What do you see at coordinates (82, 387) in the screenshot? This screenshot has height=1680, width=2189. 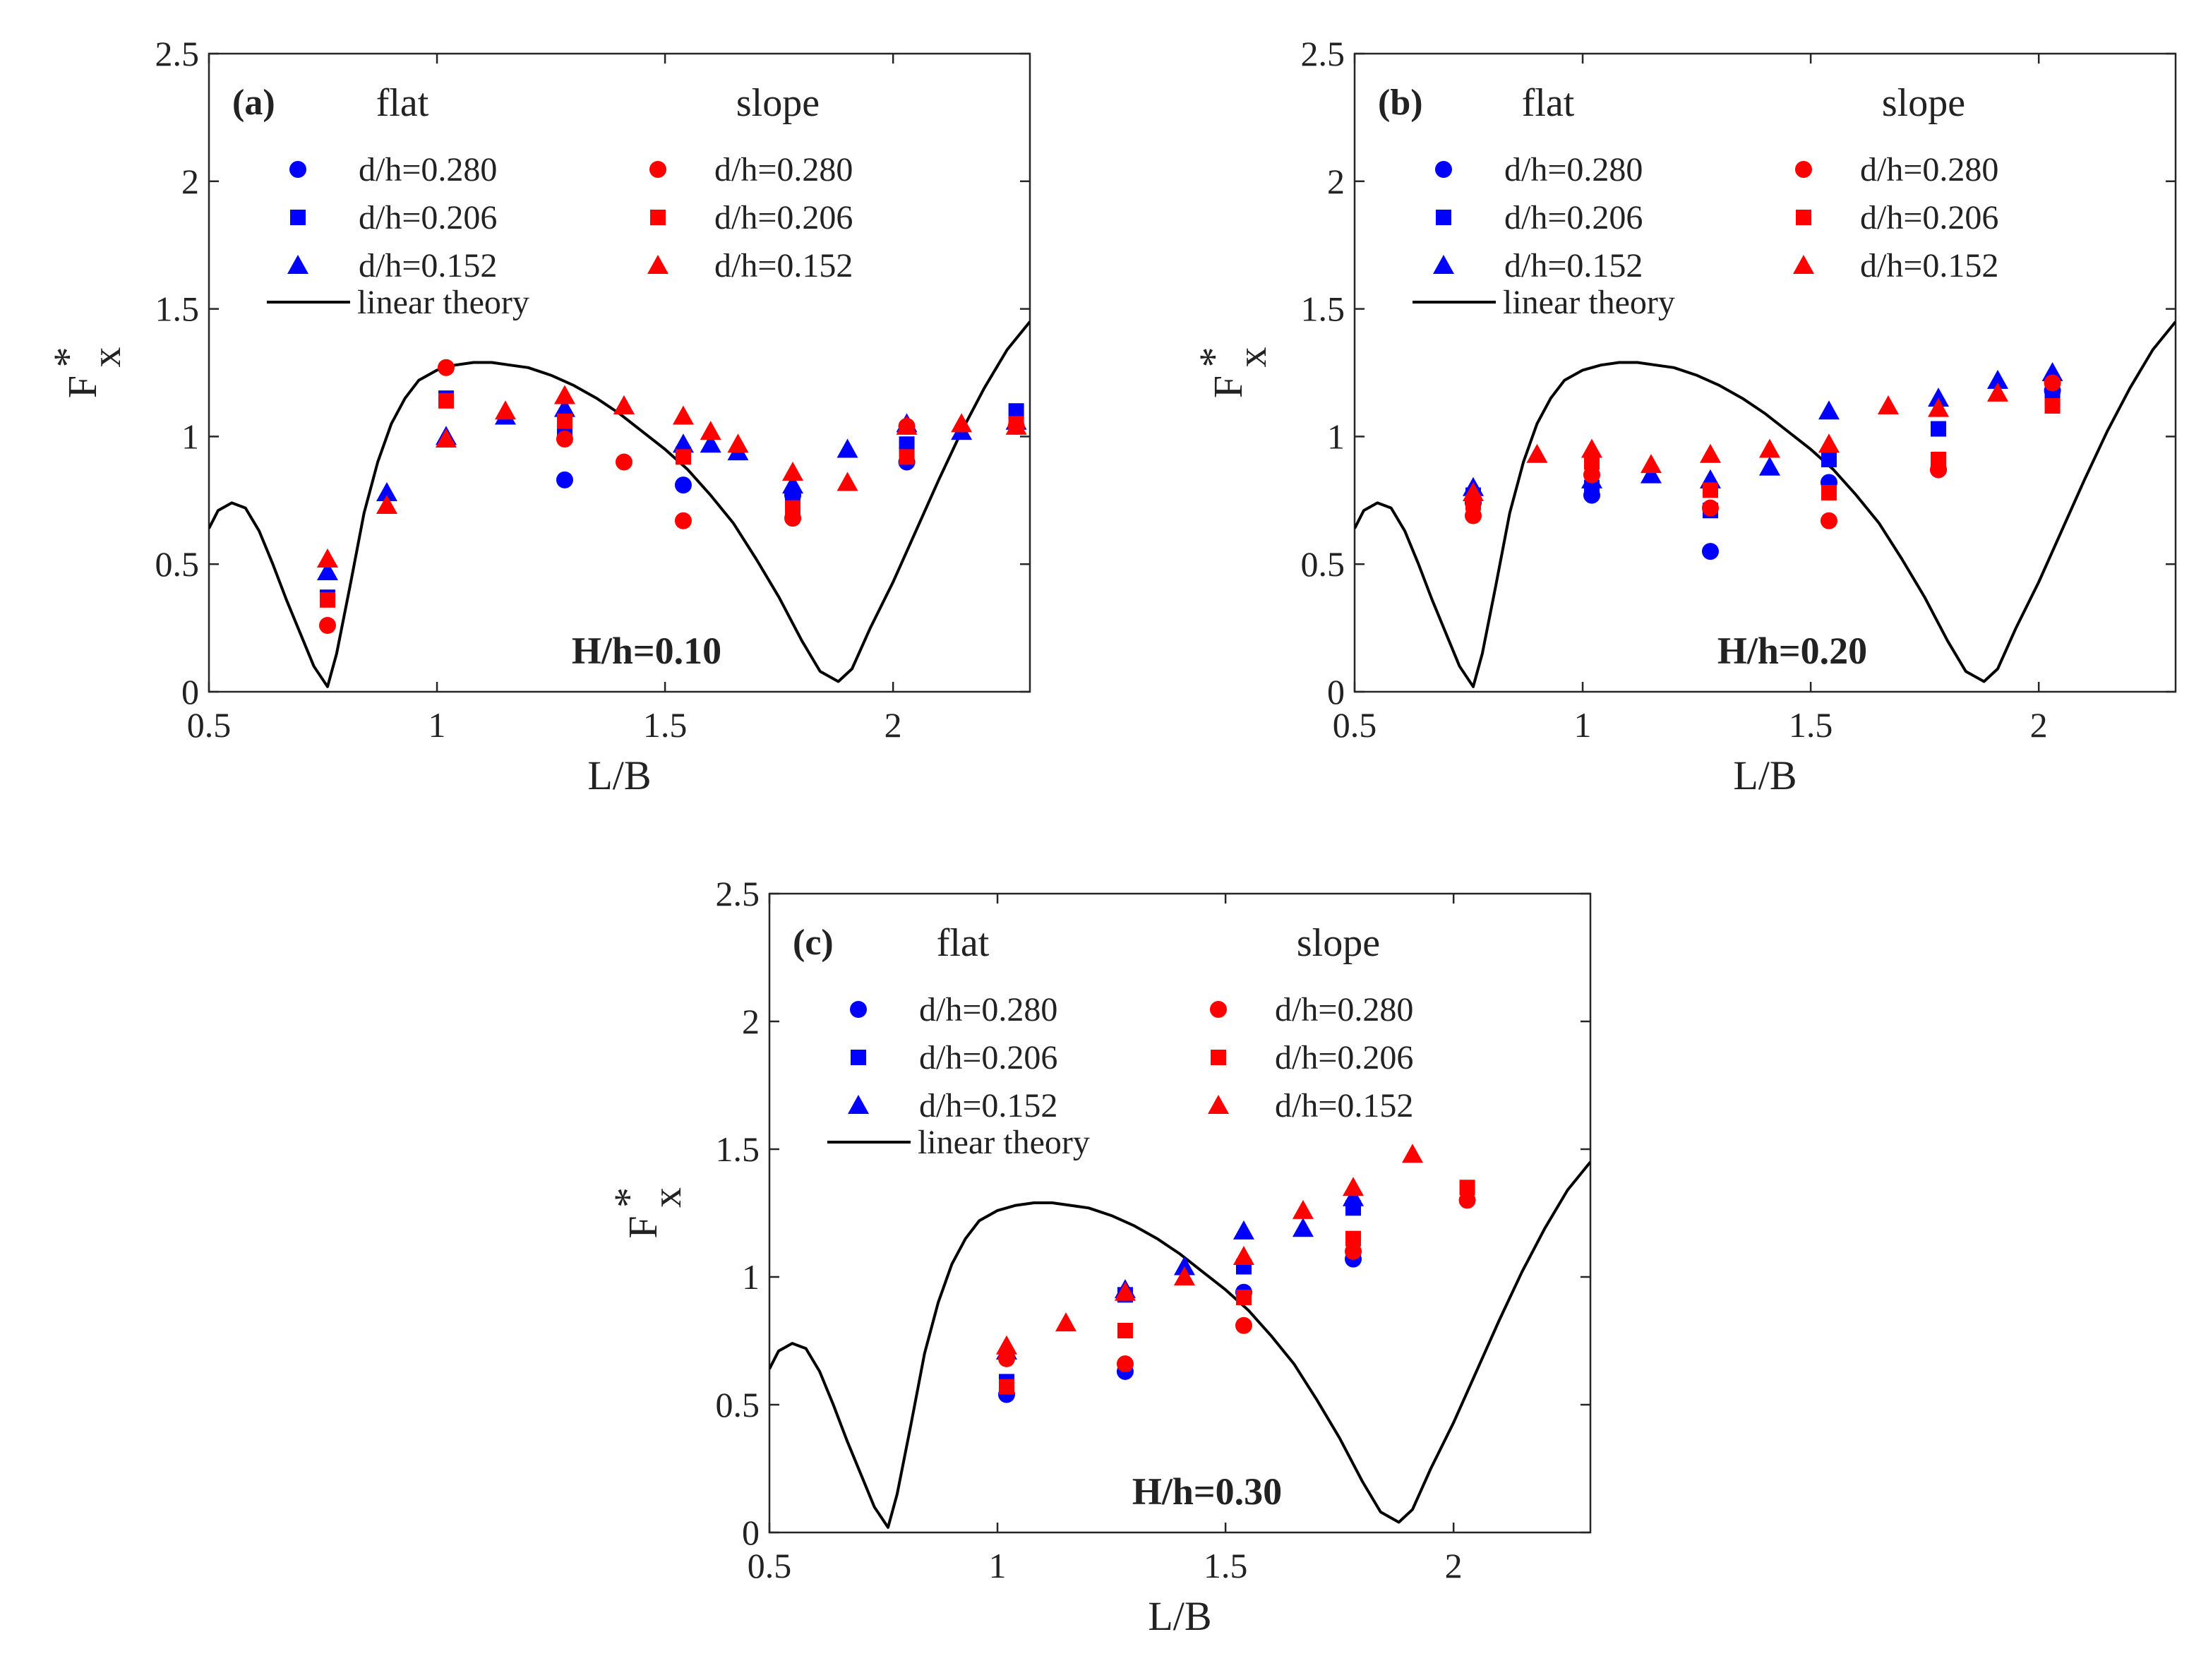 I see `y-axis-label-main: F` at bounding box center [82, 387].